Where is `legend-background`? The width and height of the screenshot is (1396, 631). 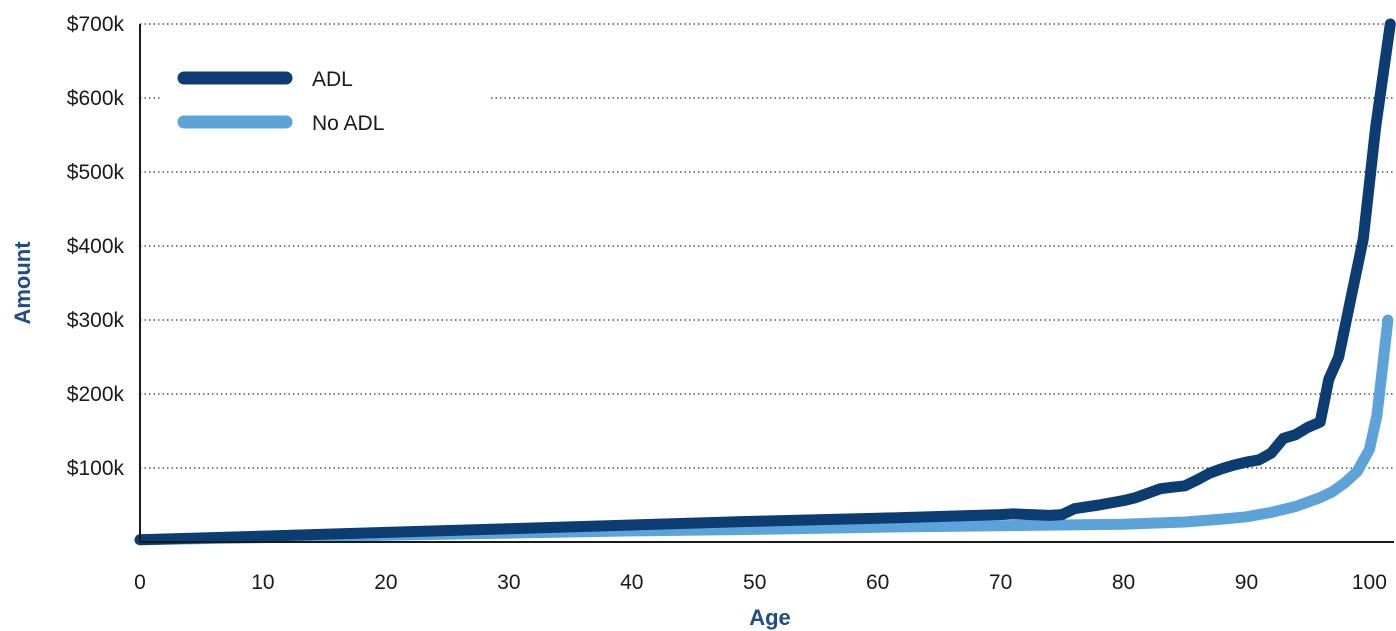 legend-background is located at coordinates (325, 102).